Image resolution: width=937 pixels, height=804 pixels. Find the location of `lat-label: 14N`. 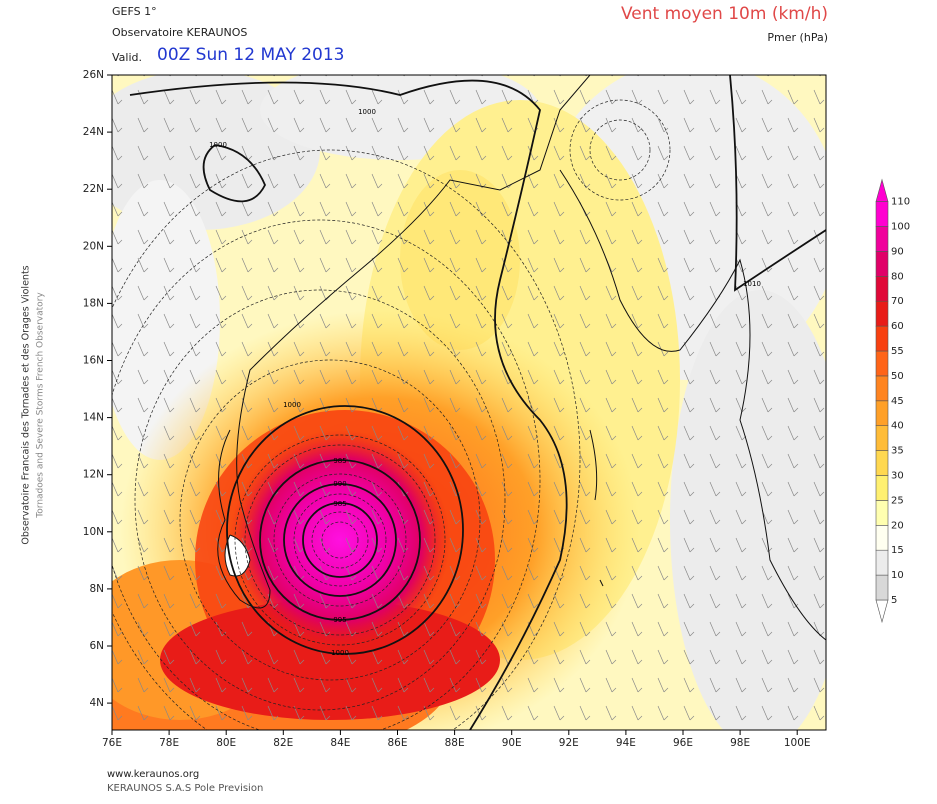

lat-label: 14N is located at coordinates (93, 418).